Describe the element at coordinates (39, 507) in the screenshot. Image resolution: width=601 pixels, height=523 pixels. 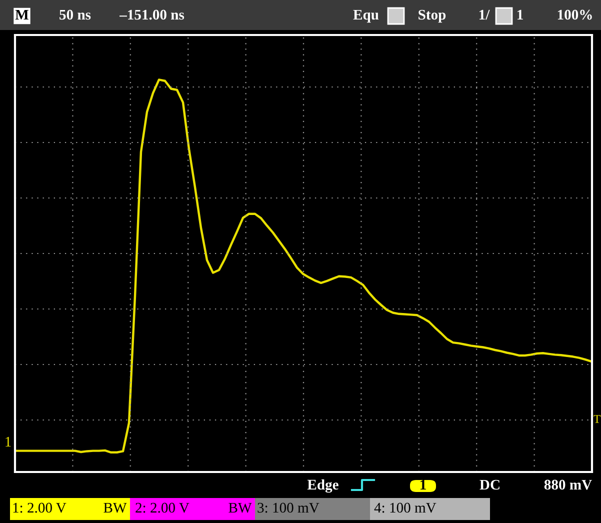
I see `text: 1: 2.00 V` at that location.